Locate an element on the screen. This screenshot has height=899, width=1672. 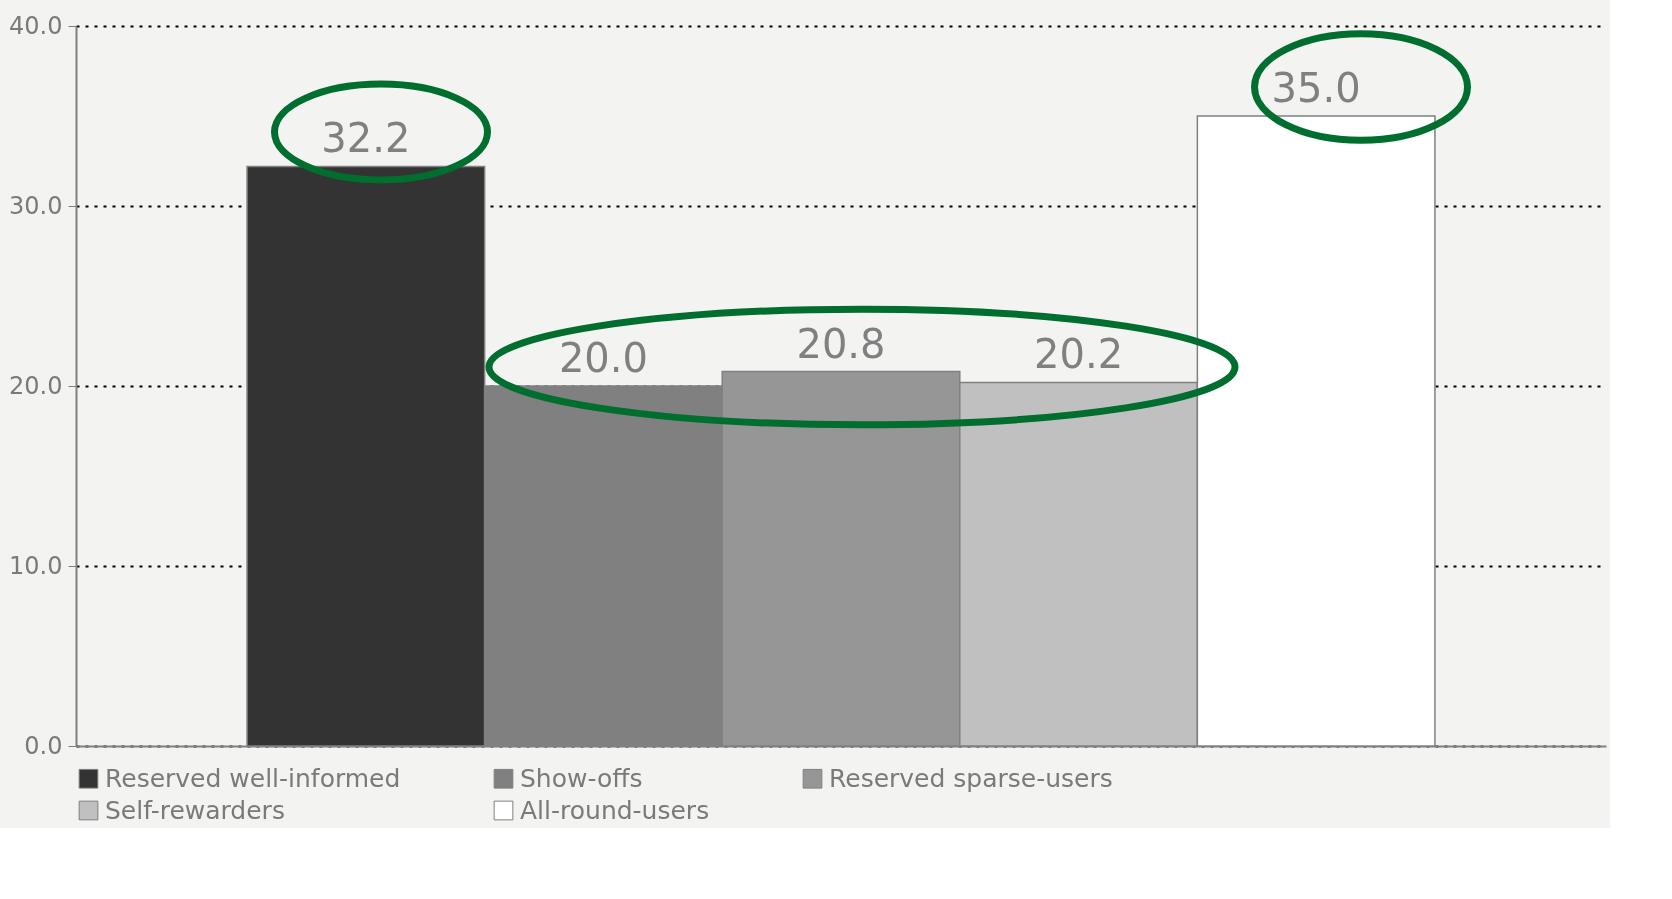
data-label: 32.2 is located at coordinates (366, 138).